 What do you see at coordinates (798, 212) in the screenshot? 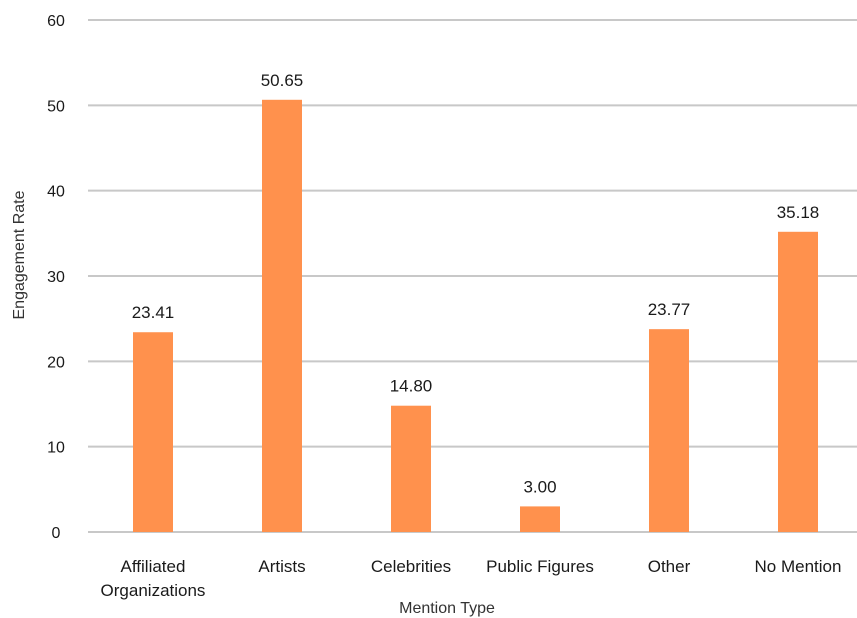
I see `value-label: 35.18` at bounding box center [798, 212].